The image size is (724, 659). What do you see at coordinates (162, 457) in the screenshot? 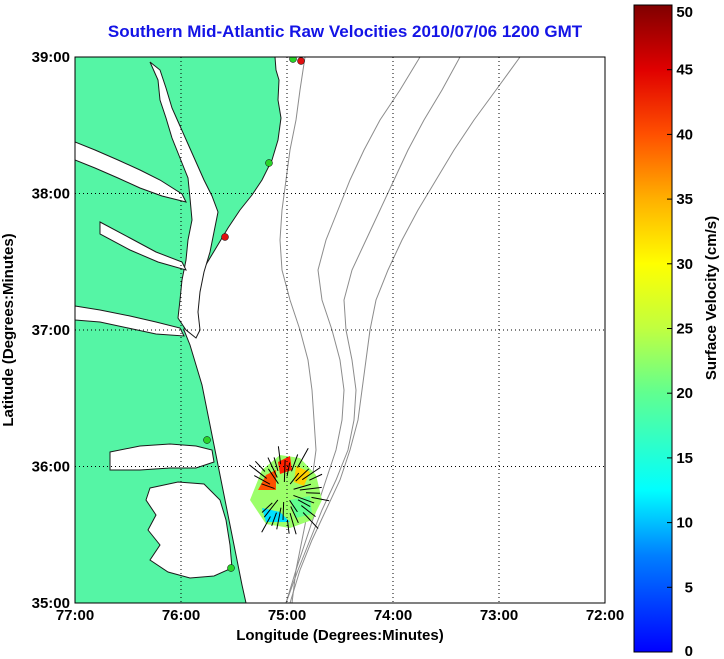
I see `albemarle-sound` at bounding box center [162, 457].